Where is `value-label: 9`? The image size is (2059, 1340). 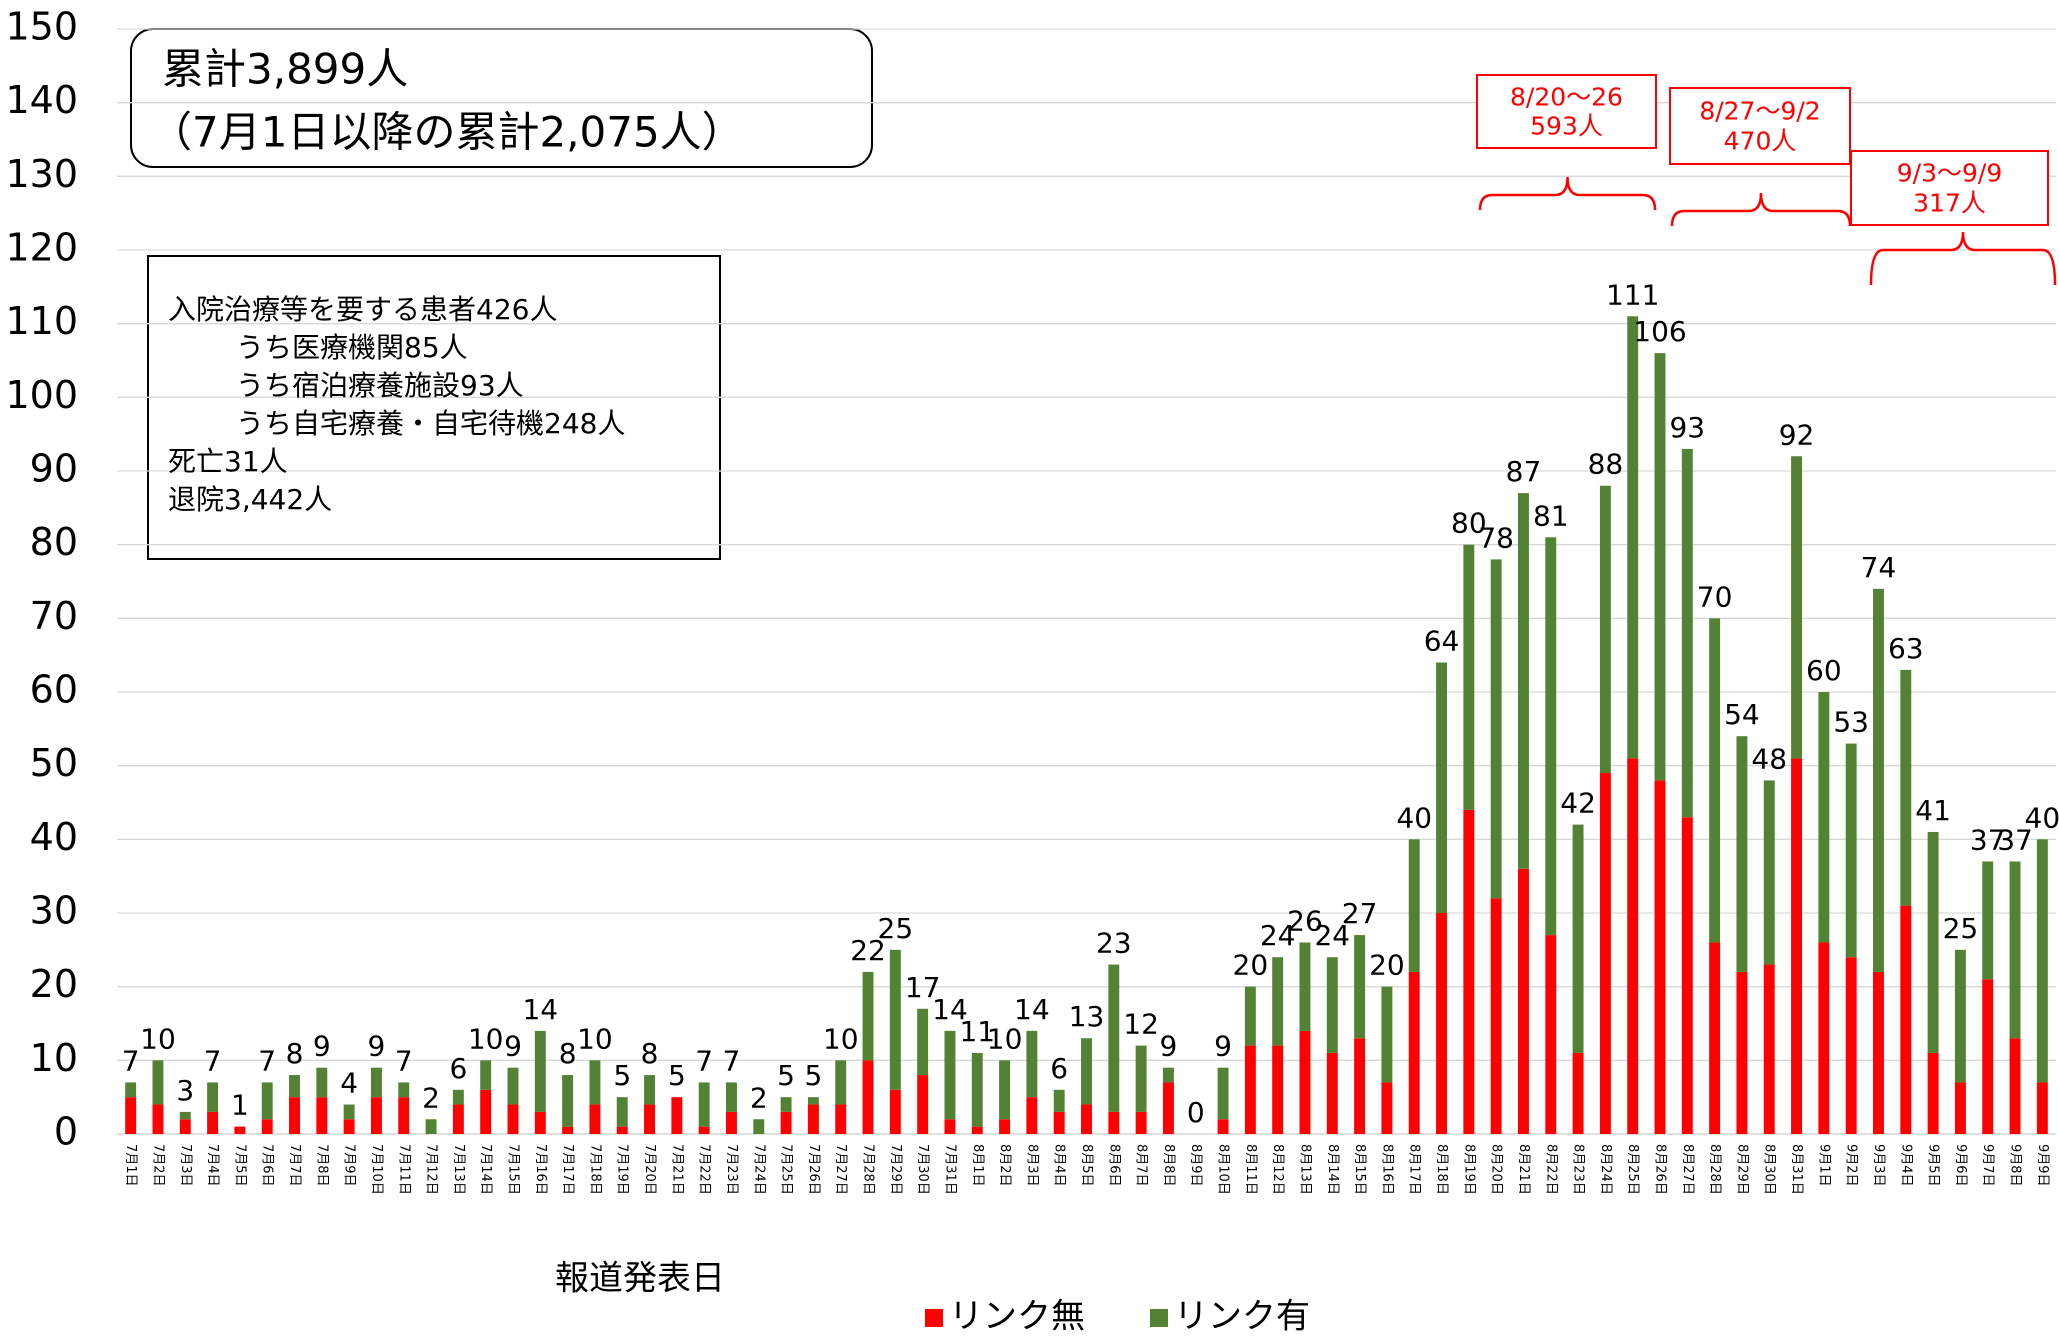 value-label: 9 is located at coordinates (513, 1046).